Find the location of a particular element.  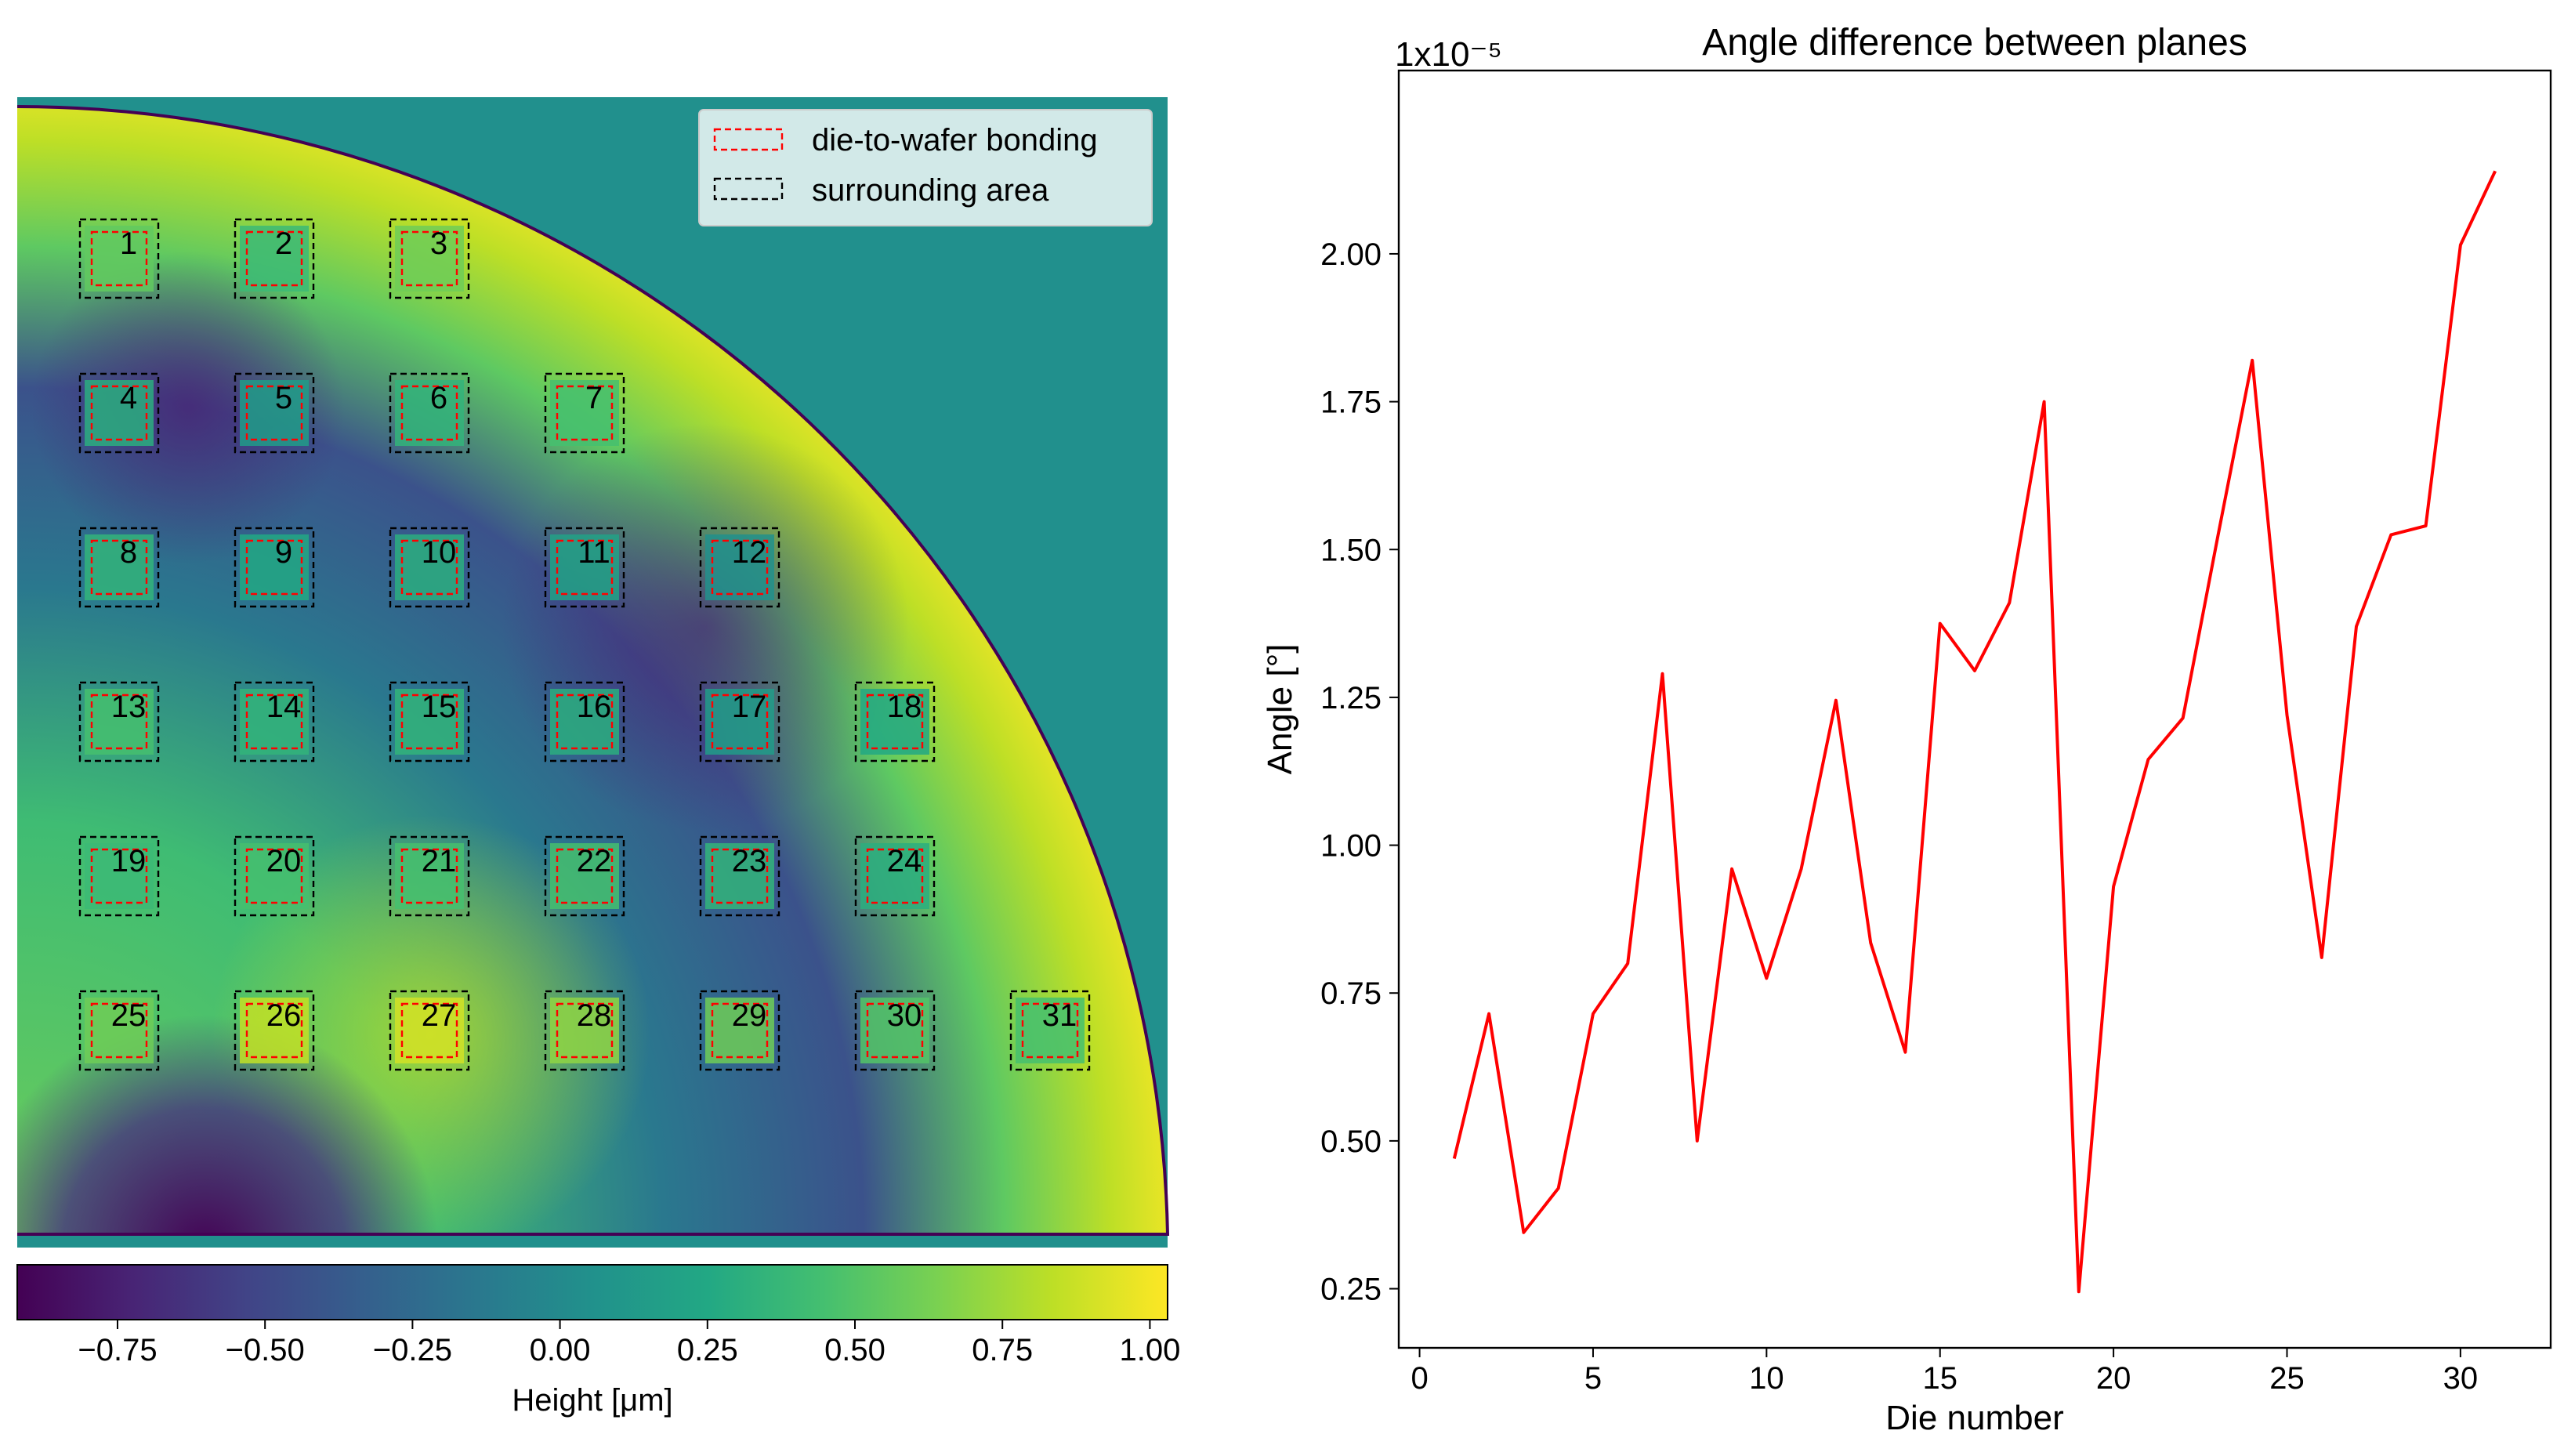

die-label: 28 is located at coordinates (594, 1015).